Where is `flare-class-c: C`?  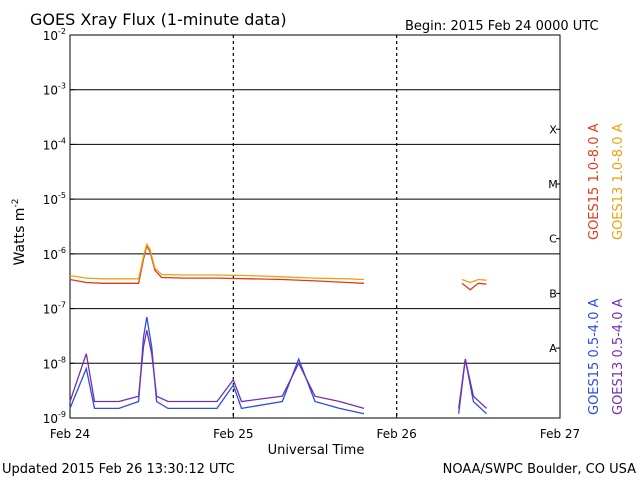 flare-class-c: C is located at coordinates (553, 239).